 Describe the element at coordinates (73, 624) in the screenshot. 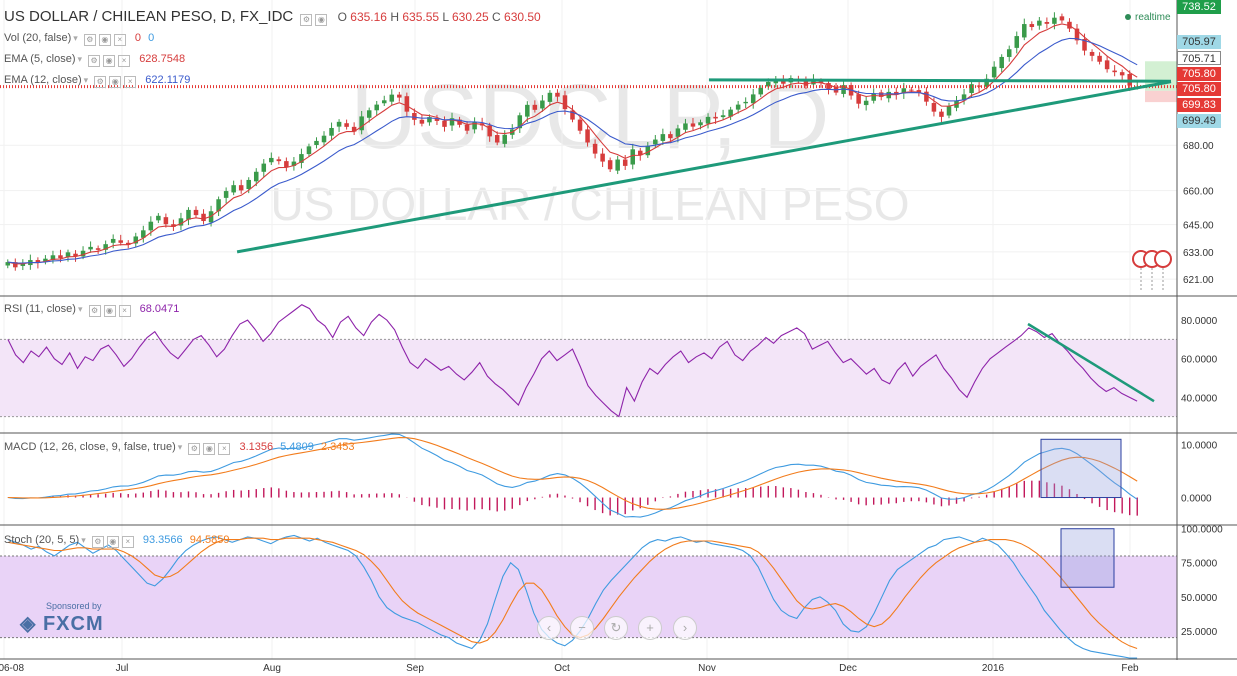

I see `fxcm-brand-text: FXCM` at that location.